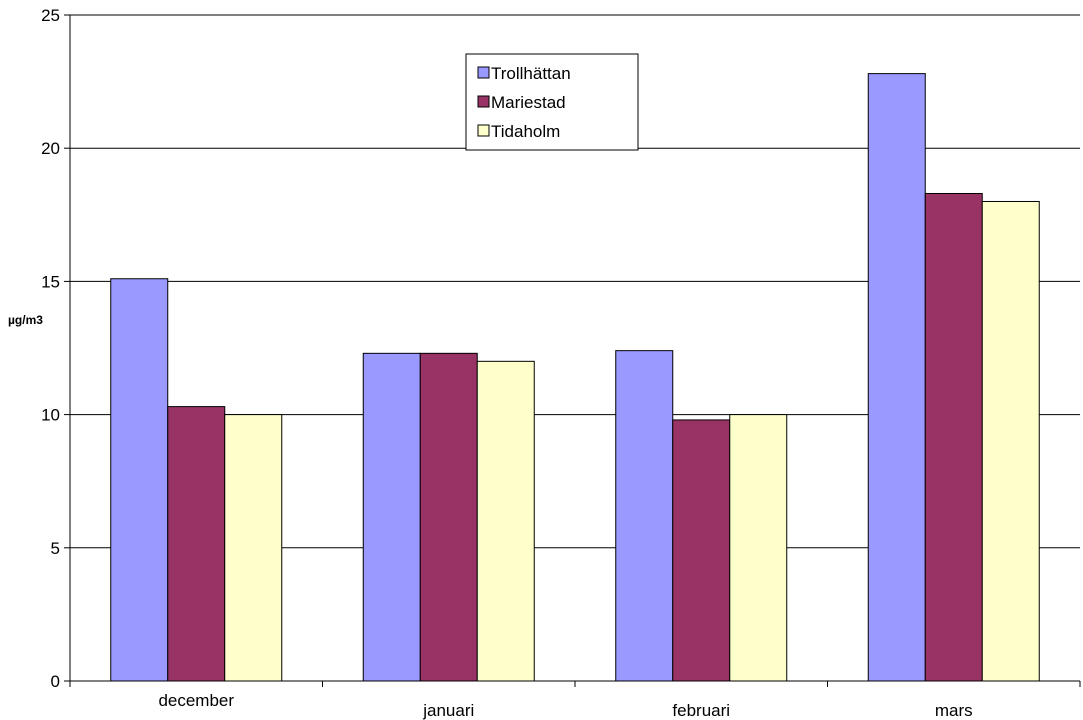  Describe the element at coordinates (25, 320) in the screenshot. I see `y-axis-label: µg/m3` at that location.